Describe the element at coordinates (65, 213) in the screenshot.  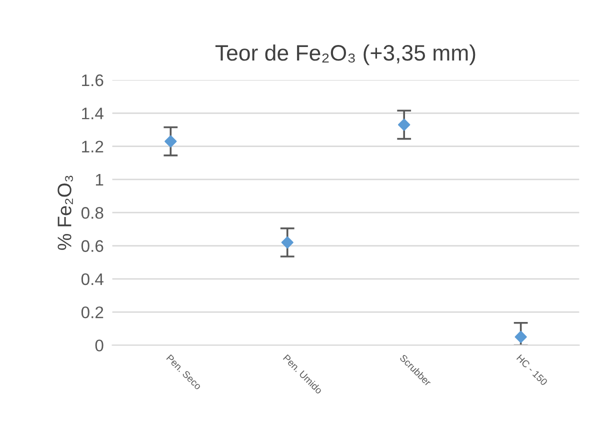
I see `y-axis-title: % Fe₂O₃` at that location.